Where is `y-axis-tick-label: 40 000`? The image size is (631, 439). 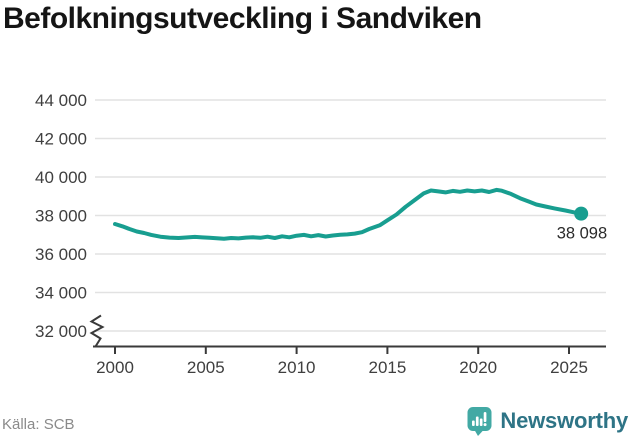
y-axis-tick-label: 40 000 is located at coordinates (61, 177).